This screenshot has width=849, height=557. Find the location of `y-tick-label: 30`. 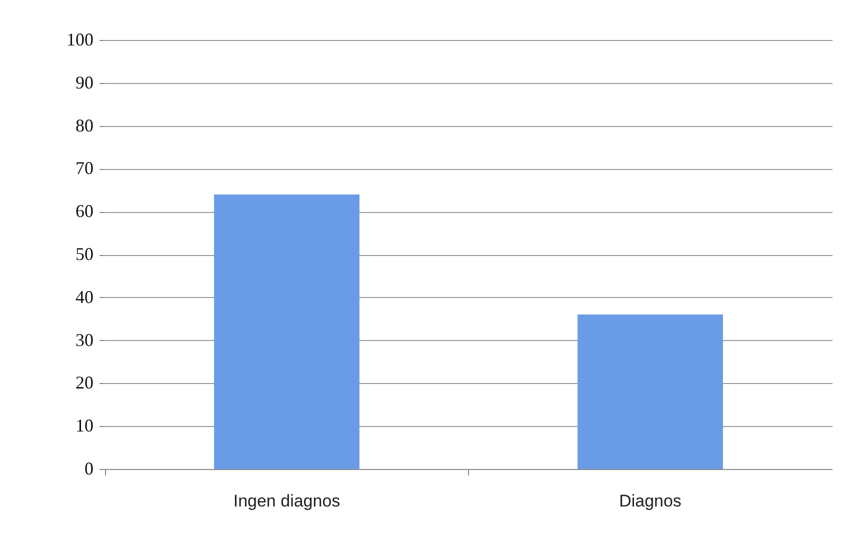

y-tick-label: 30 is located at coordinates (85, 340).